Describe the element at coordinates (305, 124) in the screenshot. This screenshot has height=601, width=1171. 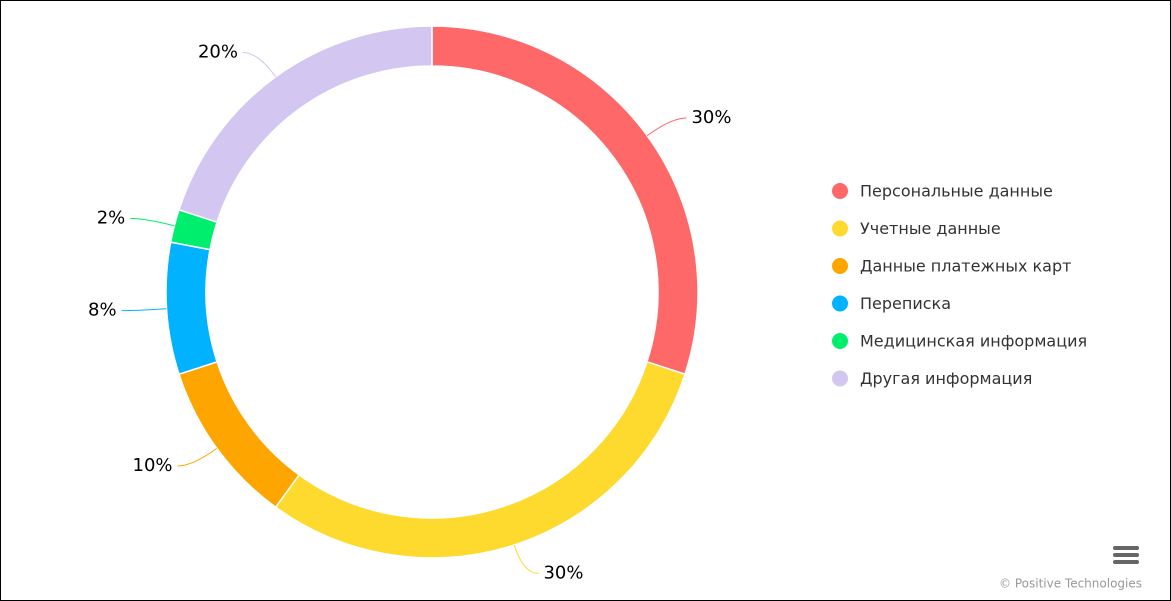
I see `slice` at that location.